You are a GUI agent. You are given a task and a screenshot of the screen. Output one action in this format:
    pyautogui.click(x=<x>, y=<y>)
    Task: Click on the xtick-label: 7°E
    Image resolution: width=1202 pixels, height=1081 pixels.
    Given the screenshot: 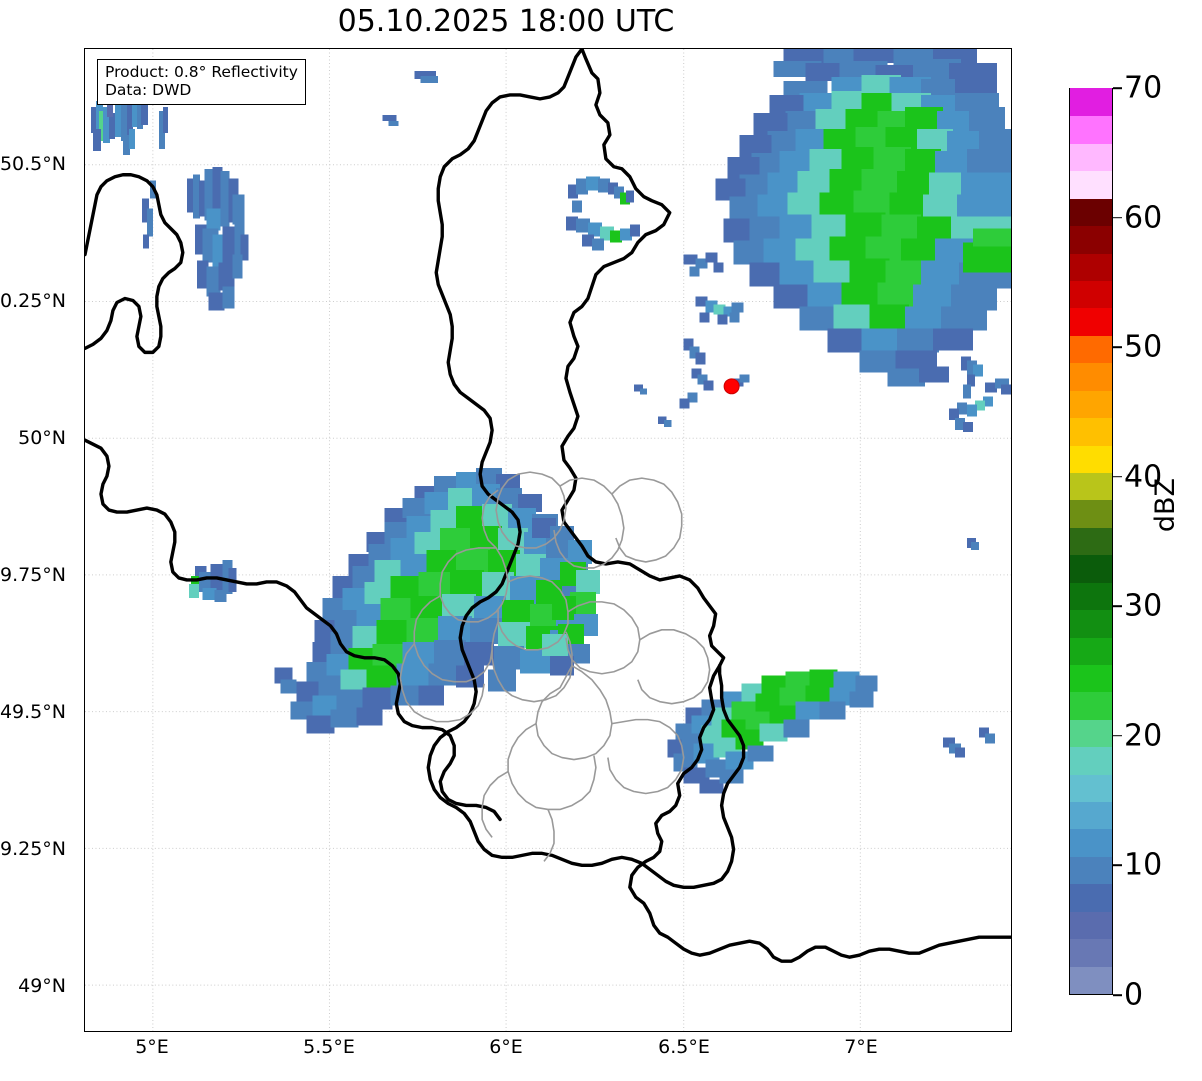 What is the action you would take?
    pyautogui.click(x=861, y=1047)
    